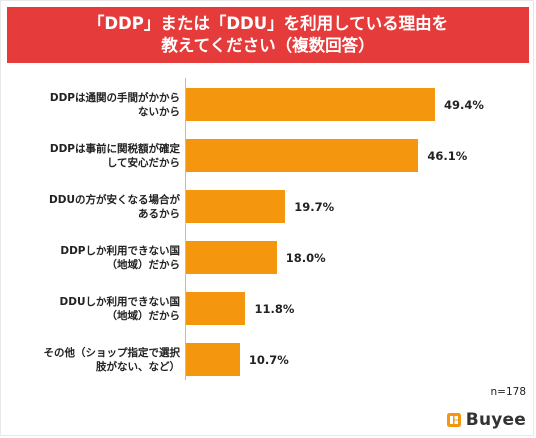 The width and height of the screenshot is (536, 438). I want to click on value-label-6: 10.7%, so click(268, 359).